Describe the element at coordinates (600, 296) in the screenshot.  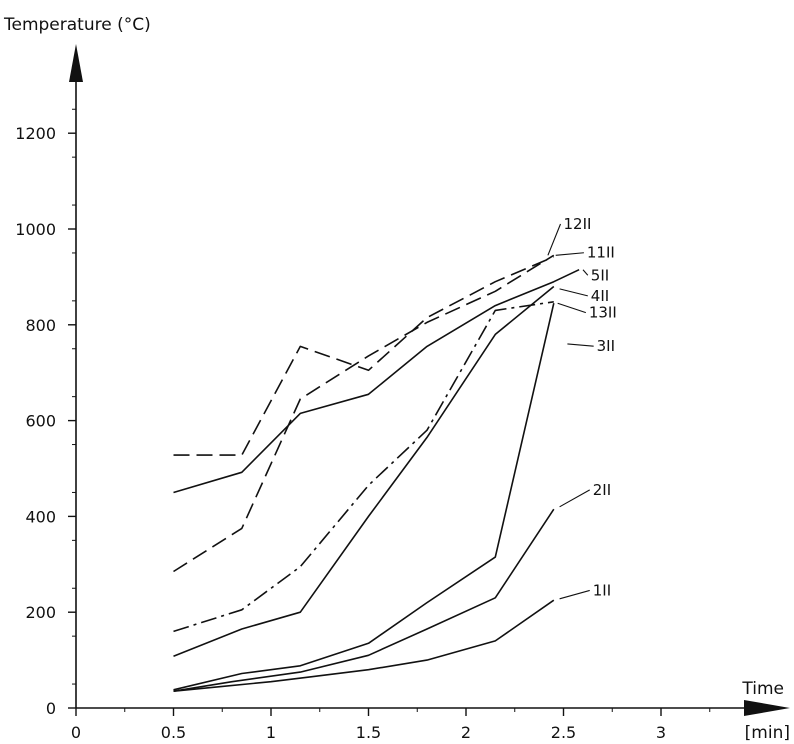
I see `series-label: 4II` at that location.